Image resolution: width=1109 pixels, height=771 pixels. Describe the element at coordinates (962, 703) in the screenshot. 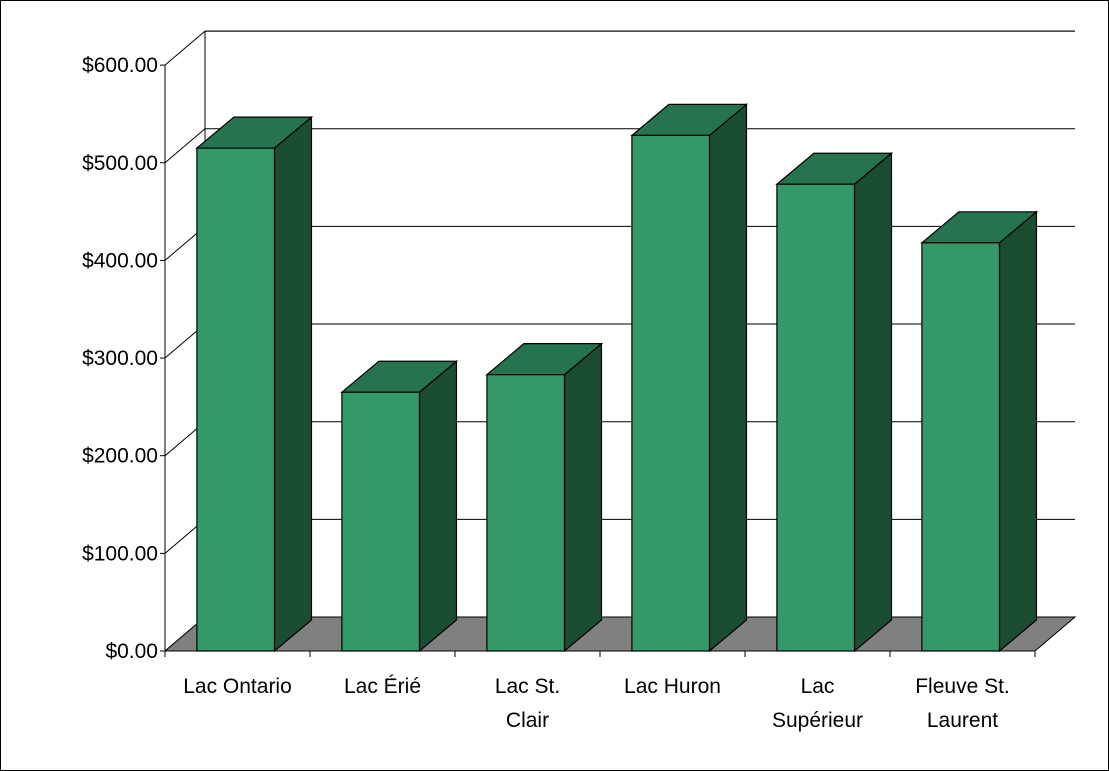

I see `x-category-label: Fleuve St. Laurent` at that location.